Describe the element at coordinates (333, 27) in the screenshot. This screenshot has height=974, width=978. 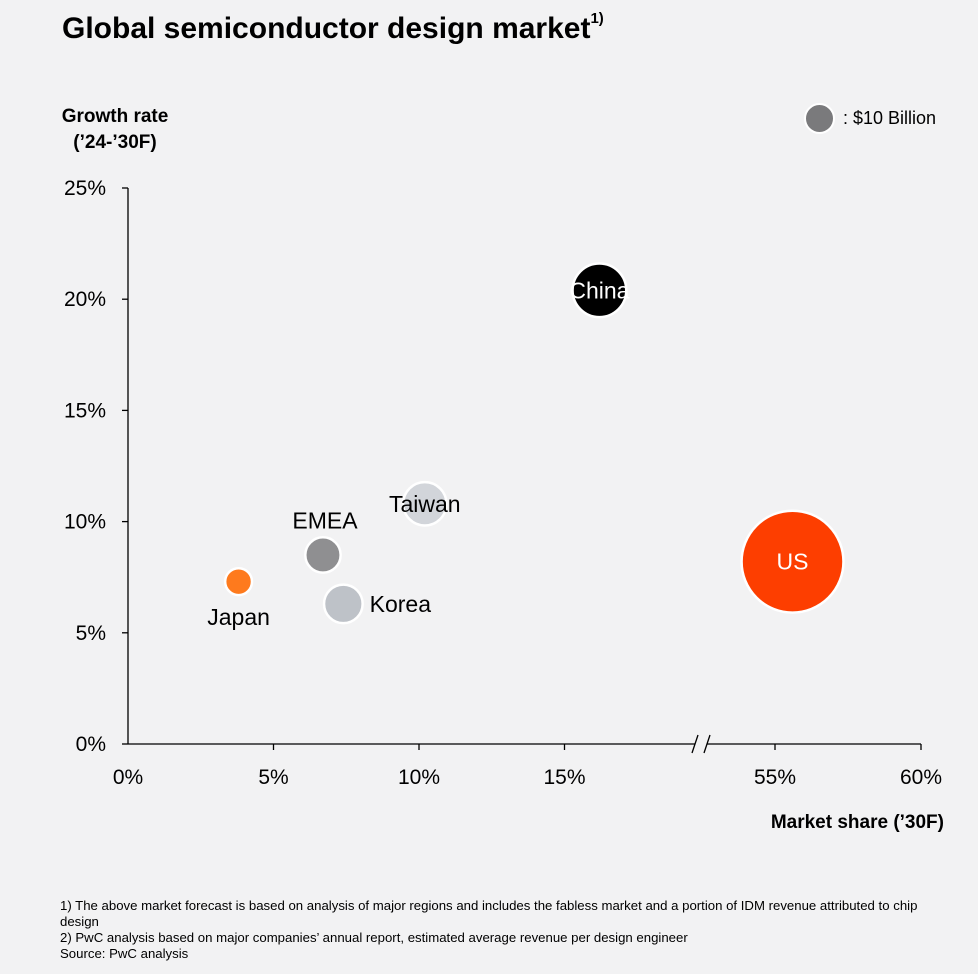
I see `chart-title: Global semiconductor design market1)` at that location.